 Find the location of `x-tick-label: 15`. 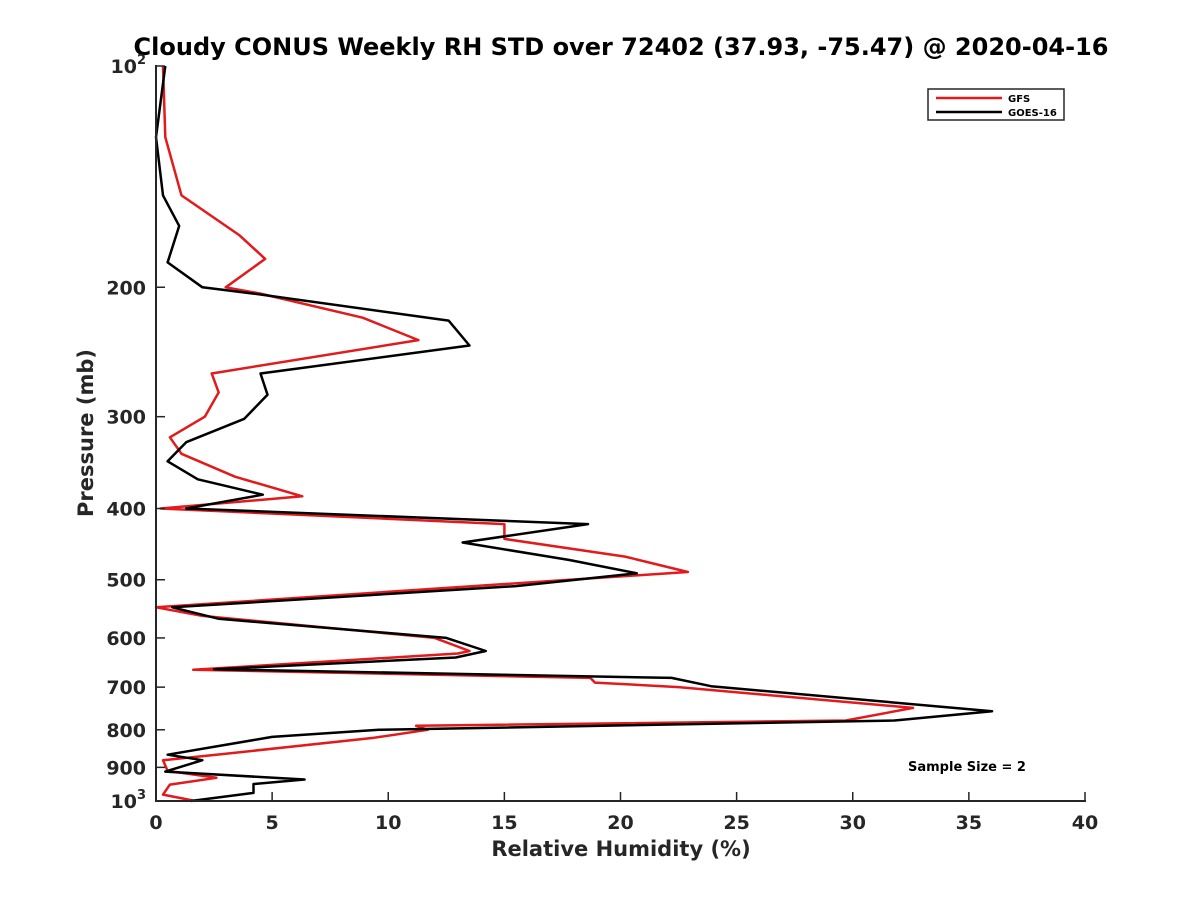

x-tick-label: 15 is located at coordinates (504, 823).